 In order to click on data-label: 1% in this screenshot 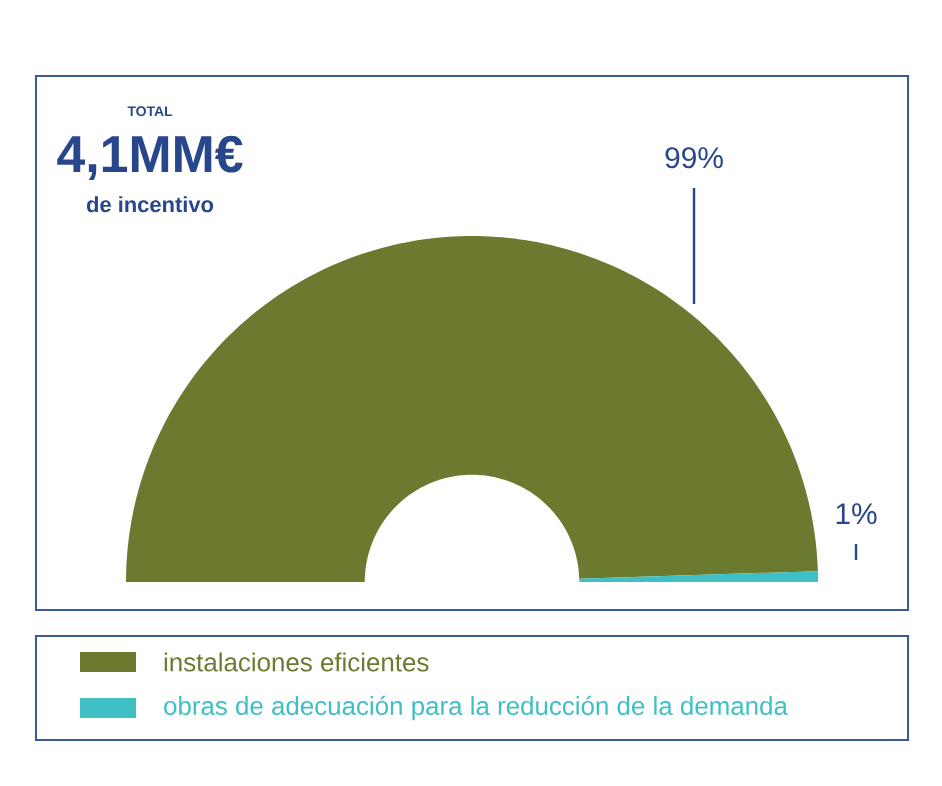, I will do `click(856, 514)`.